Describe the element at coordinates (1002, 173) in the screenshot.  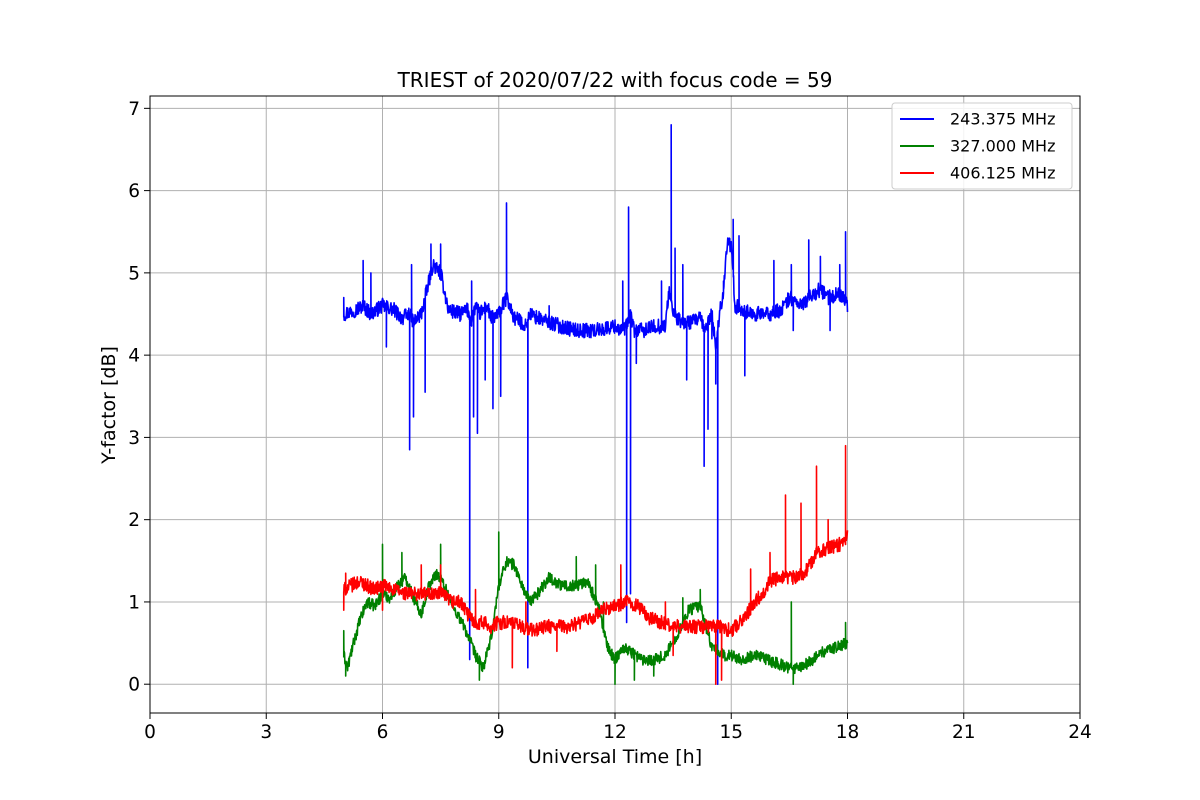
I see `legend-label: 406.125 MHz` at that location.